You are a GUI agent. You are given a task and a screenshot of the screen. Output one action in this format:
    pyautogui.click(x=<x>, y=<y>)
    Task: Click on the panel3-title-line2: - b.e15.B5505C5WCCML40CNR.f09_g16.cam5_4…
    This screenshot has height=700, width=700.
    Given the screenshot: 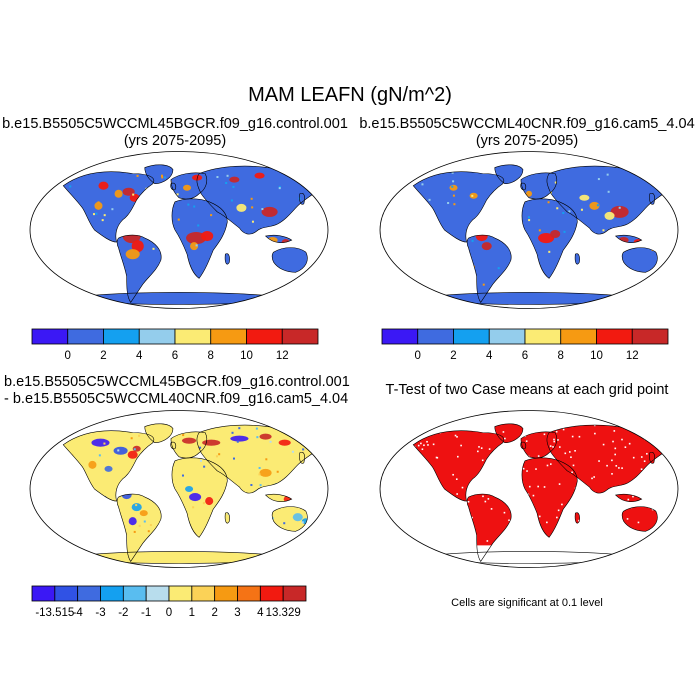 What is the action you would take?
    pyautogui.click(x=176, y=399)
    